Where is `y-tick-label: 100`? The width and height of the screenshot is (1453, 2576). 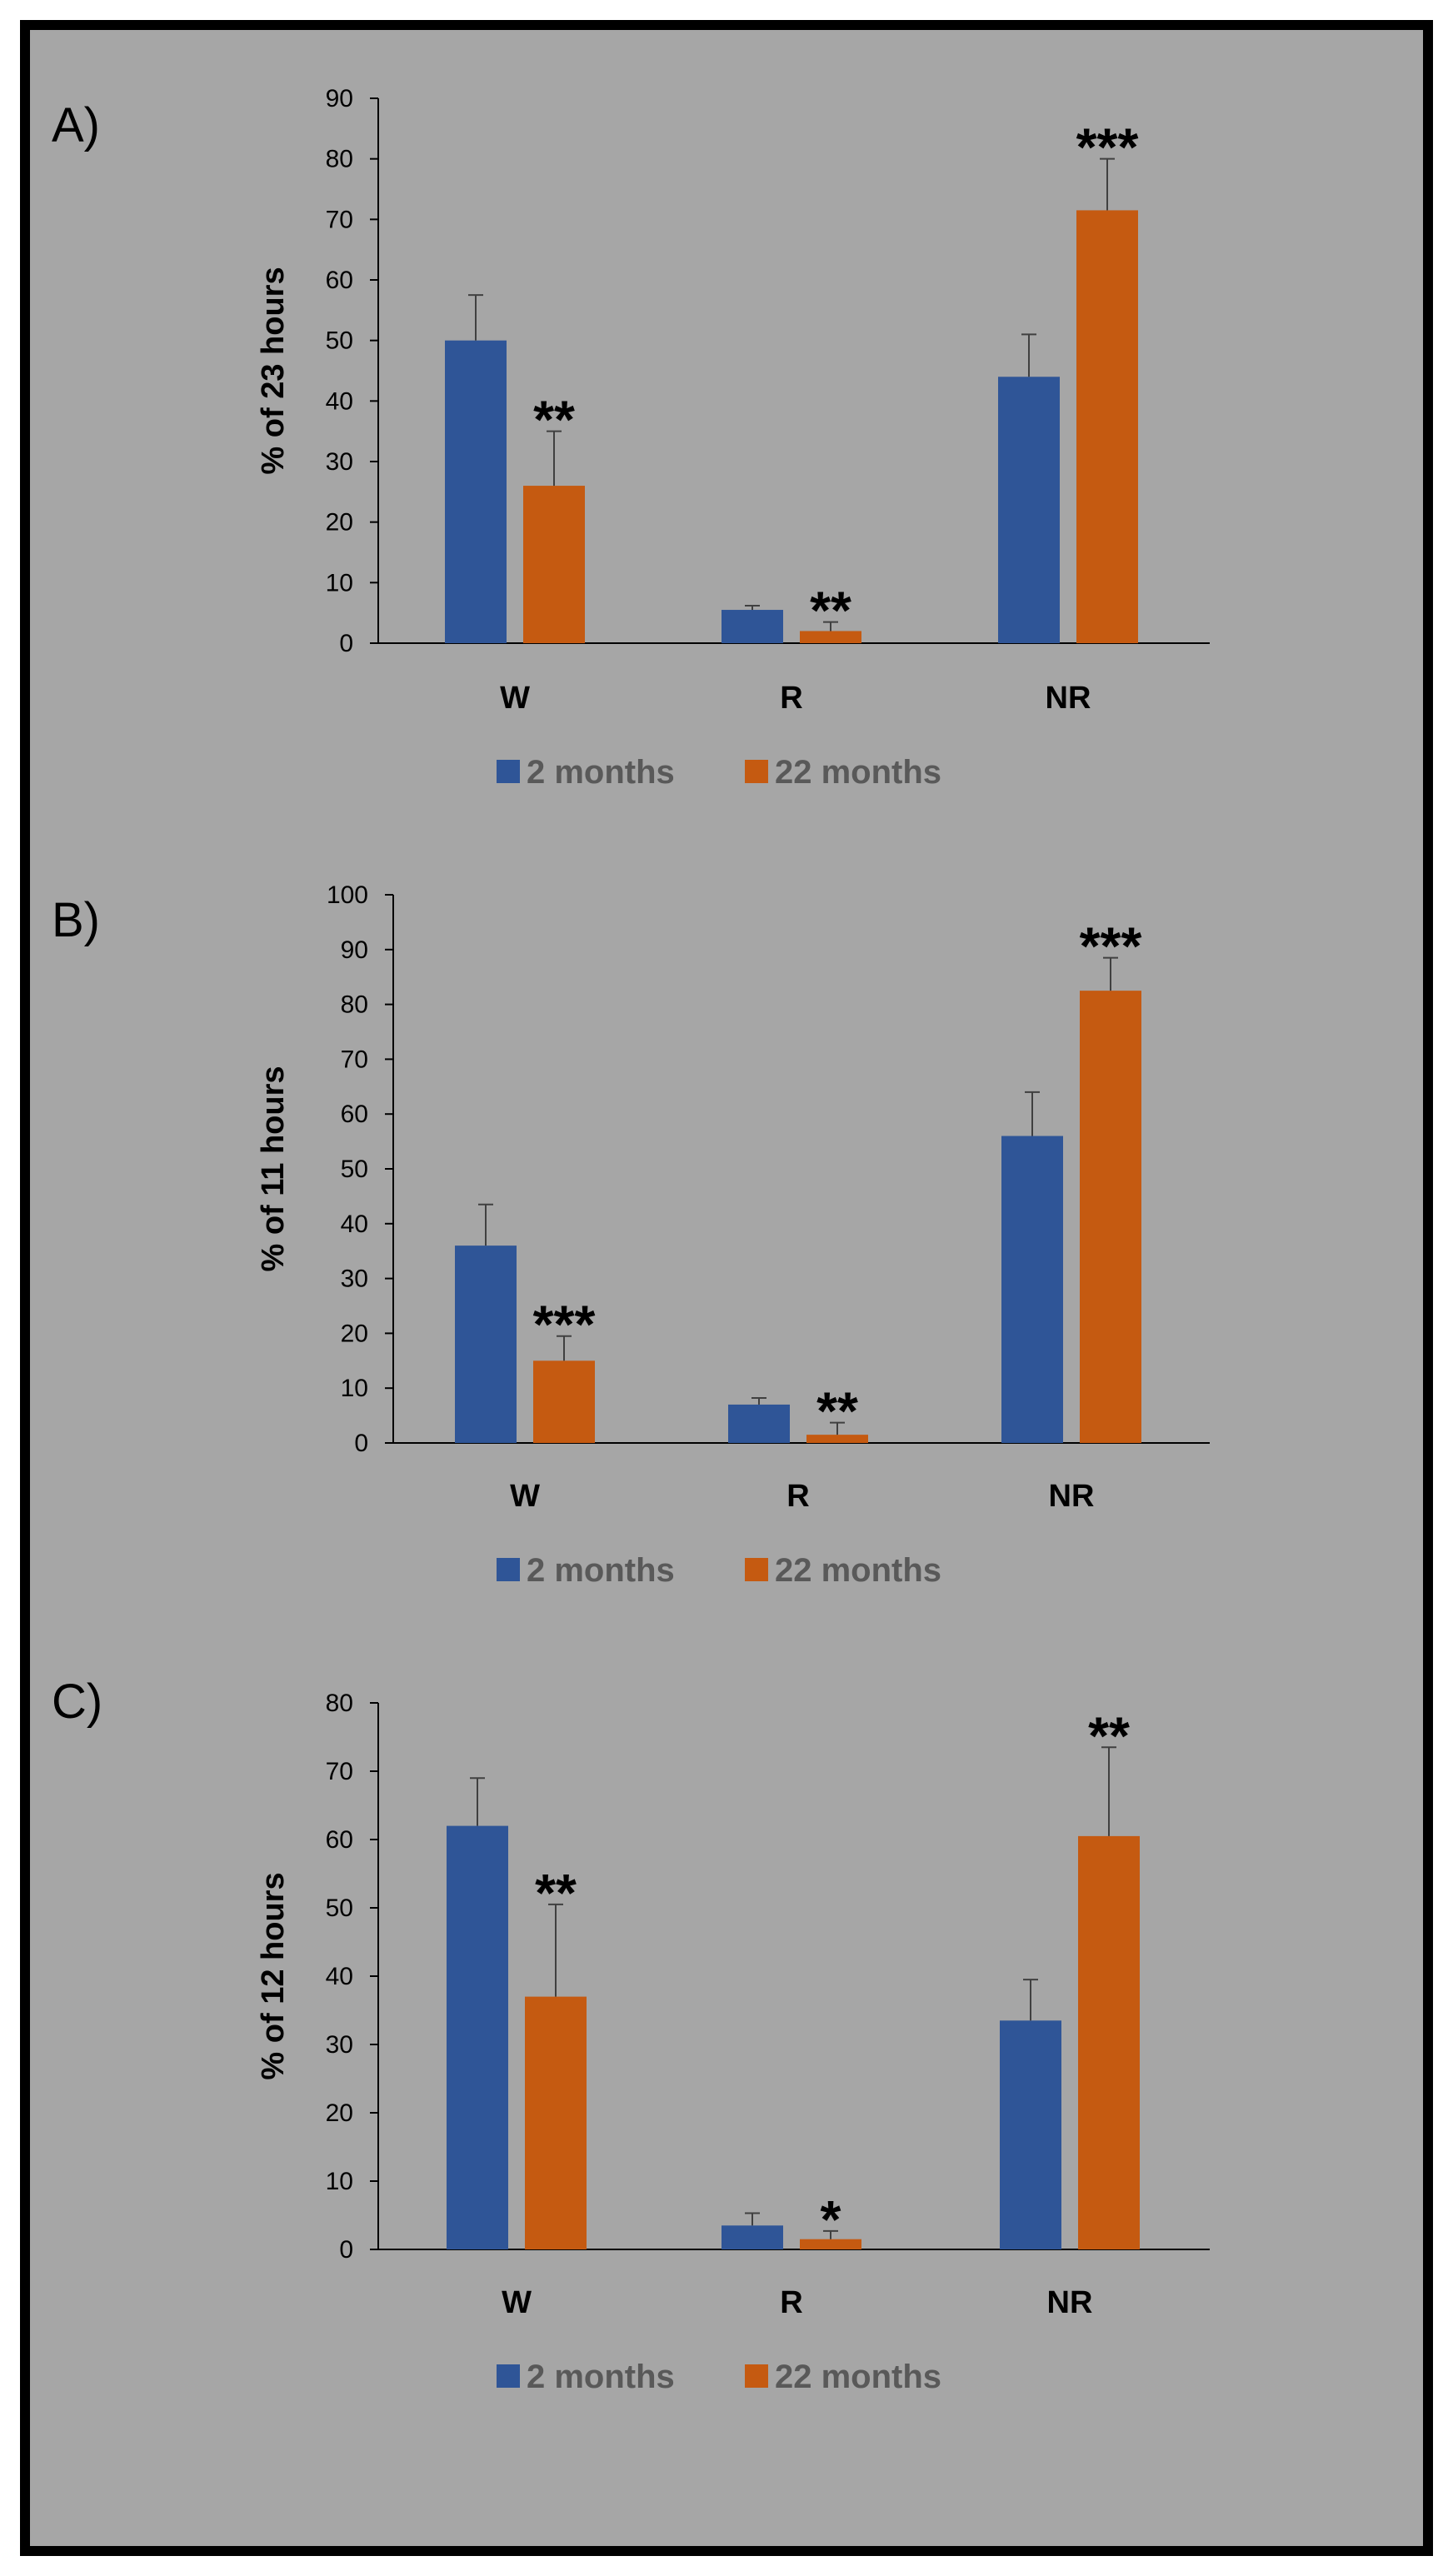
y-tick-label: 100 is located at coordinates (347, 895).